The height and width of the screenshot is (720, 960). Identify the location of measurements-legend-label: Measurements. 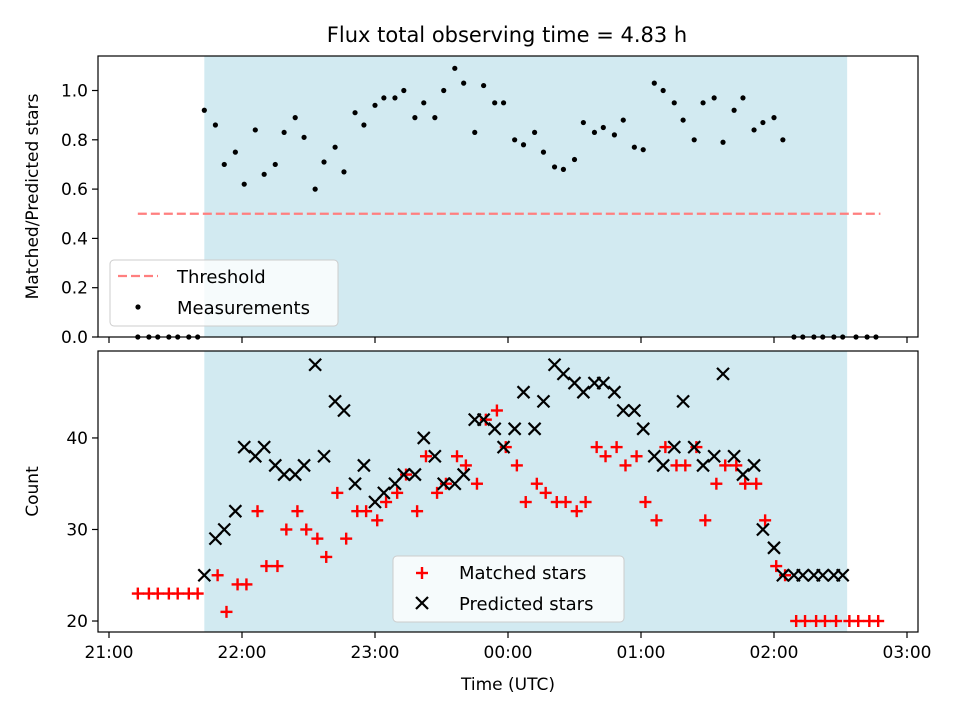
(243, 308).